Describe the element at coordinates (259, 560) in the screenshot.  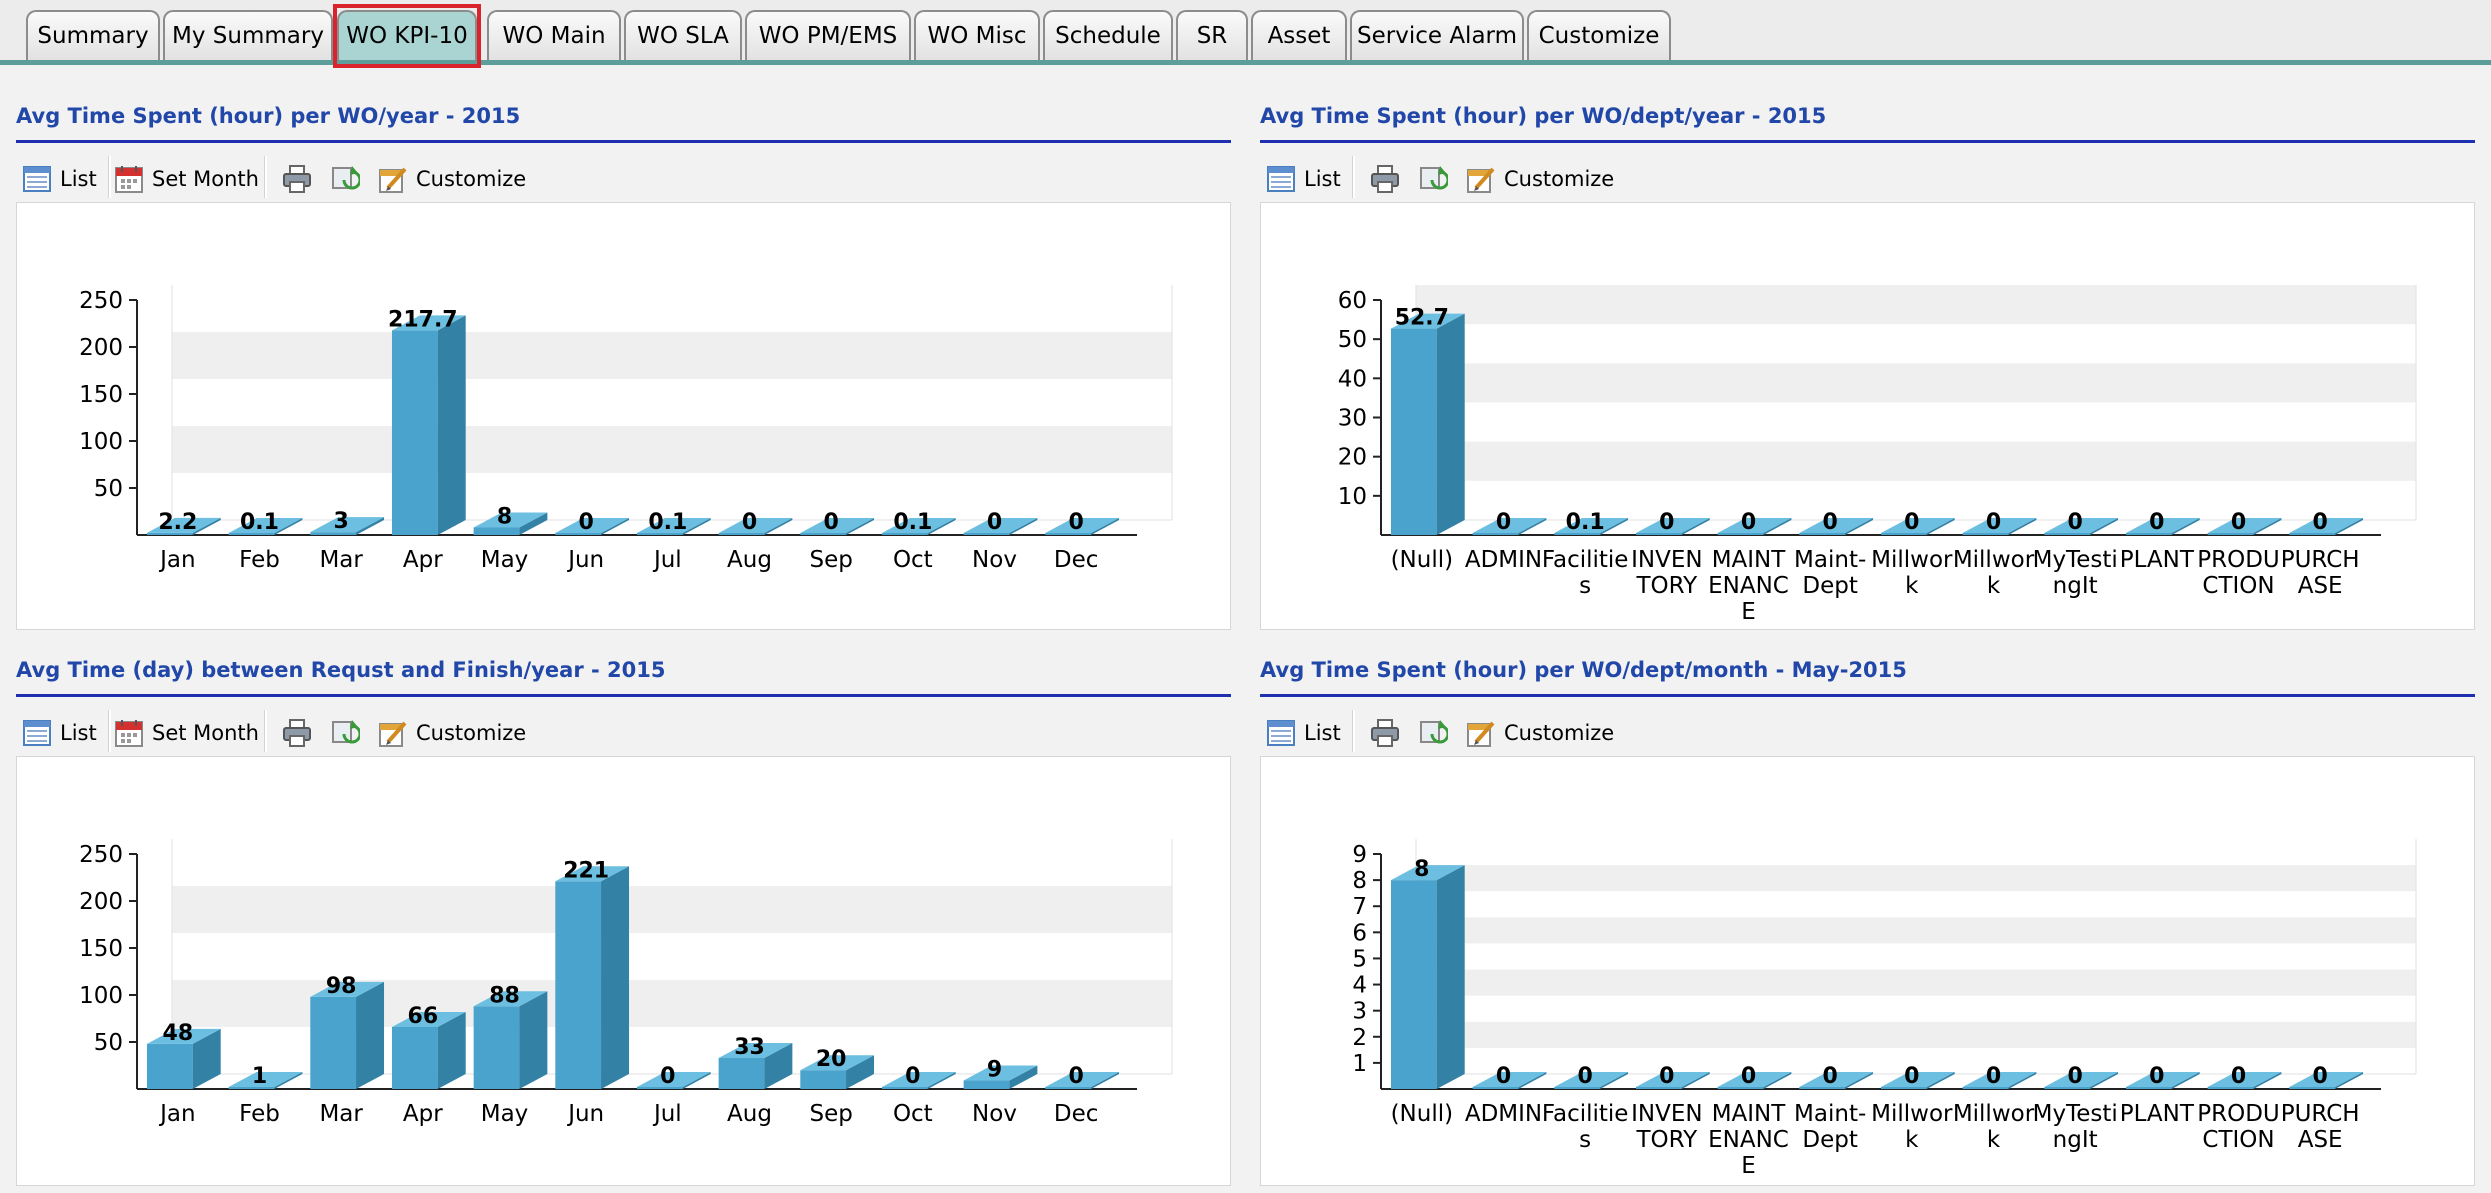
I see `x-tick-label: Feb` at that location.